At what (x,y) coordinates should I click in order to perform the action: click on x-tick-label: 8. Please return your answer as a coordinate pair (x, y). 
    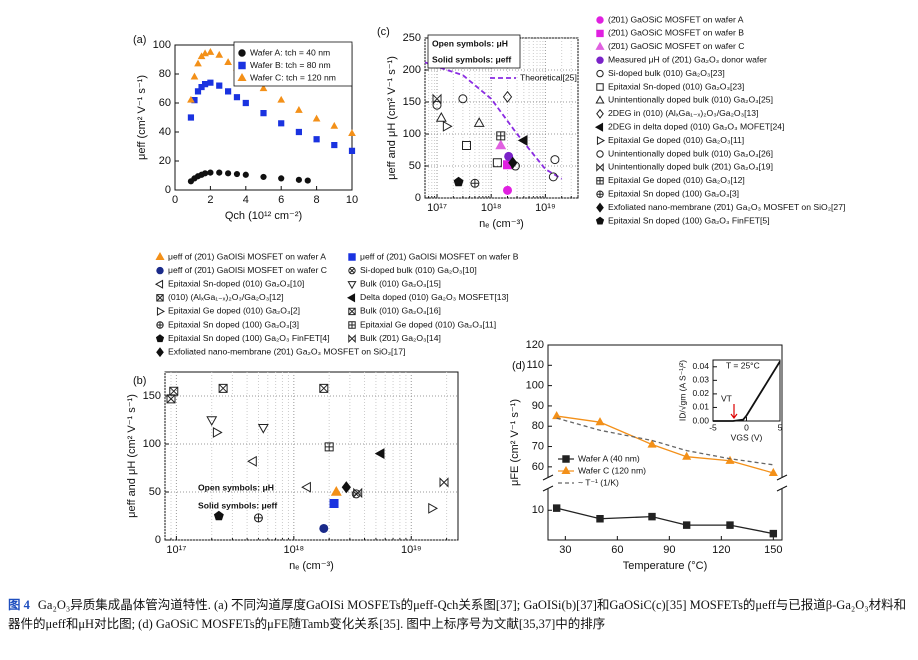
    Looking at the image, I should click on (317, 200).